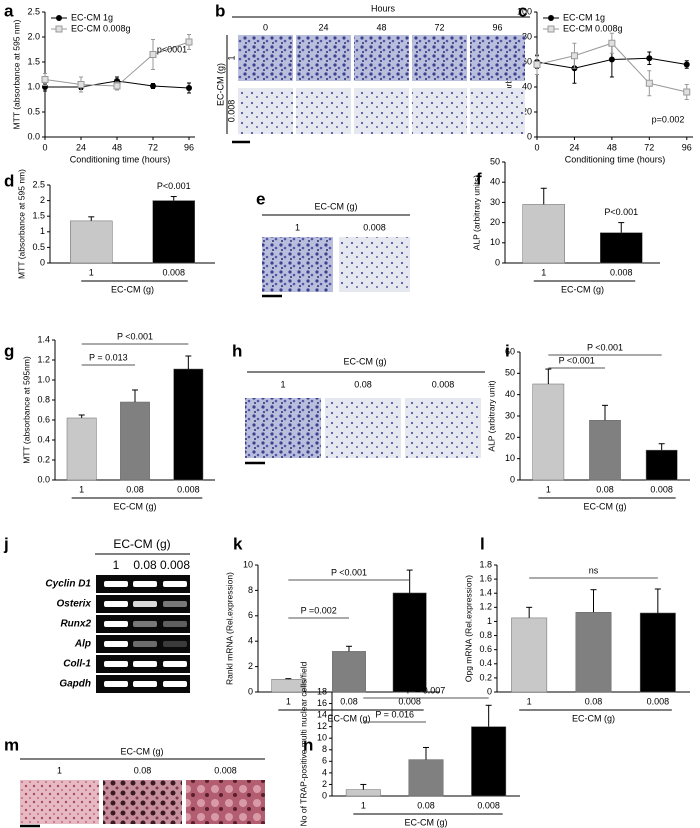 This screenshot has width=700, height=828. Describe the element at coordinates (33, 111) in the screenshot. I see `y-tick-label: 0.5` at that location.